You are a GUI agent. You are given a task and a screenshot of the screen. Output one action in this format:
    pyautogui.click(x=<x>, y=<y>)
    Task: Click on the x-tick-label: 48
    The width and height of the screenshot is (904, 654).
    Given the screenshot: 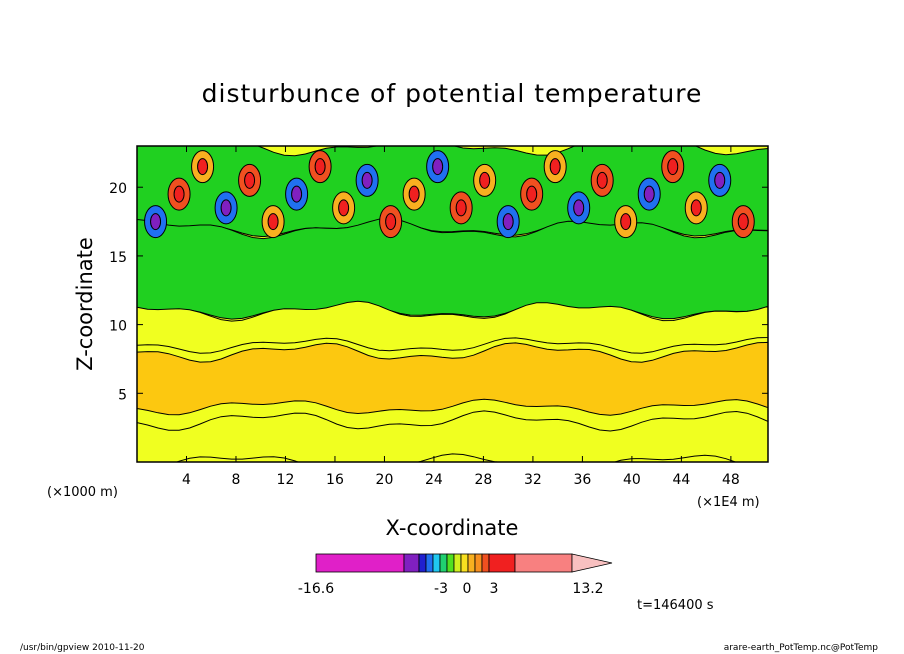 What is the action you would take?
    pyautogui.click(x=731, y=480)
    